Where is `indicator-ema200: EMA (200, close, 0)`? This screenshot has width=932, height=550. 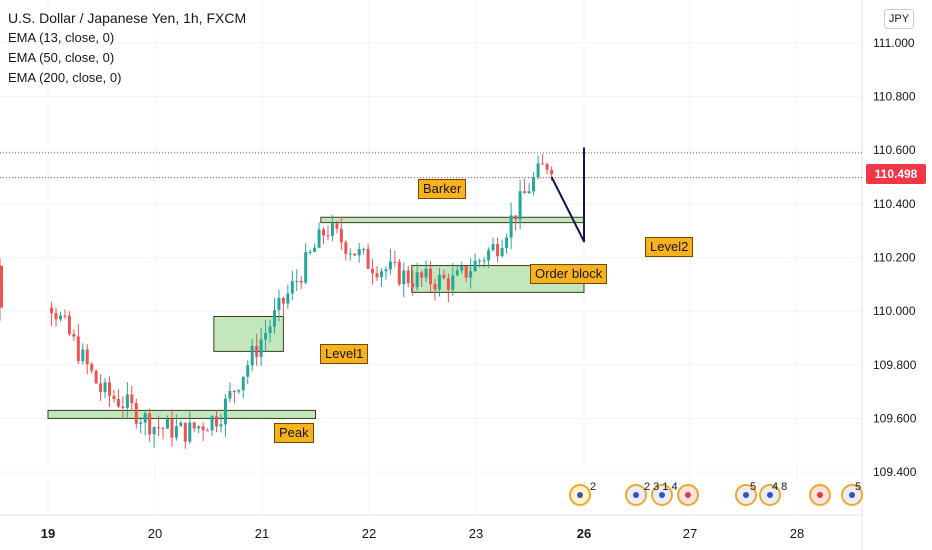
indicator-ema200: EMA (200, close, 0) is located at coordinates (65, 77).